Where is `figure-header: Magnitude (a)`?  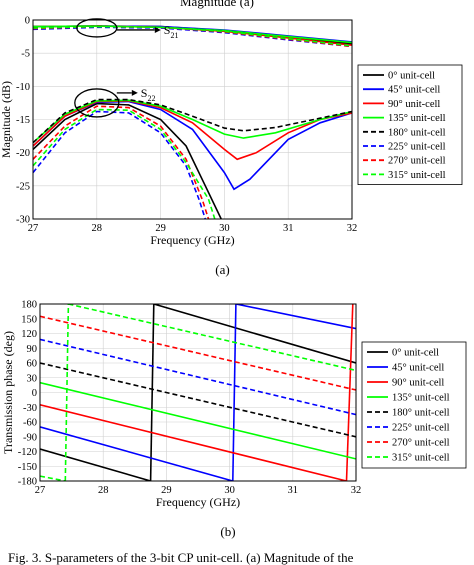 figure-header: Magnitude (a) is located at coordinates (217, 4).